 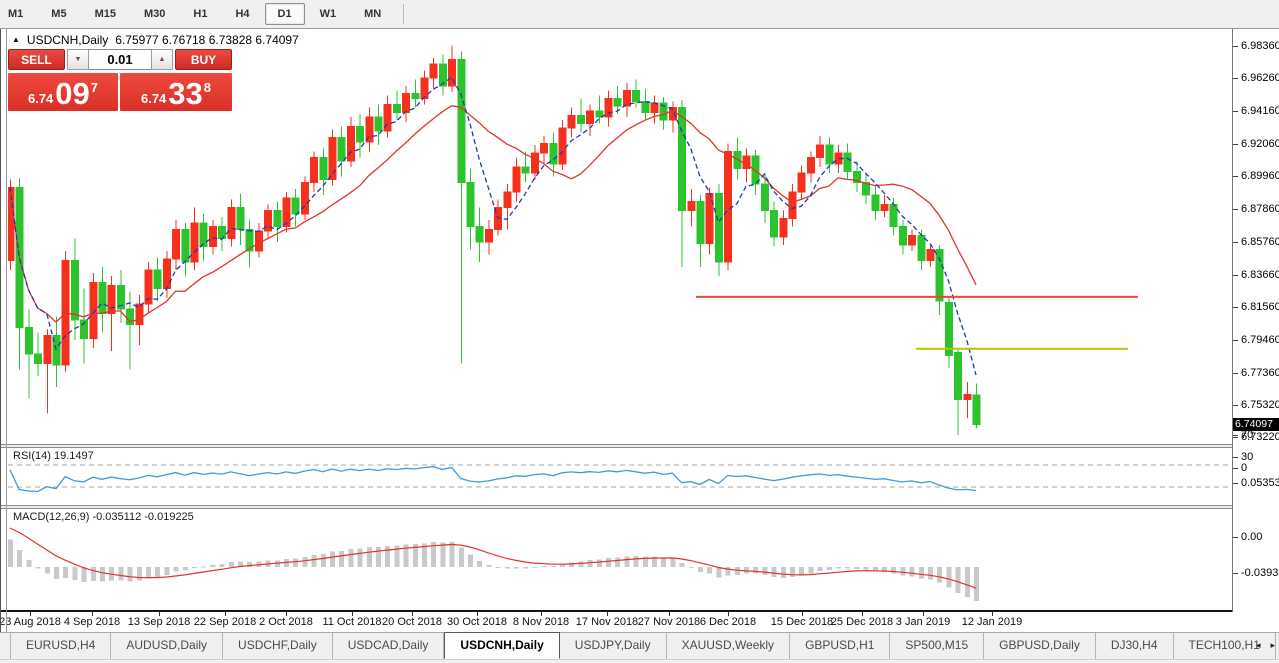 What do you see at coordinates (200, 14) in the screenshot?
I see `timeframe-h1: H1` at bounding box center [200, 14].